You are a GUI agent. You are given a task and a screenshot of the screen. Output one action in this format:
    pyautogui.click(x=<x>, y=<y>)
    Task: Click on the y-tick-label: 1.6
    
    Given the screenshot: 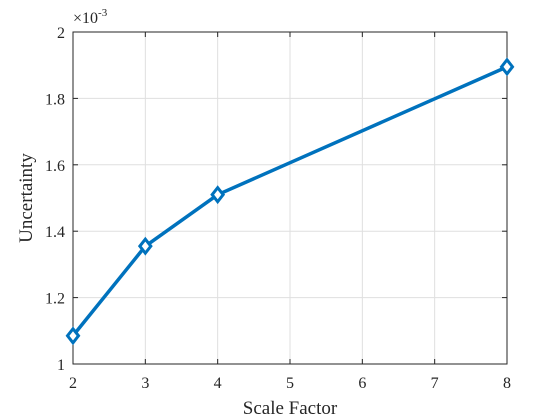 What is the action you would take?
    pyautogui.click(x=55, y=166)
    